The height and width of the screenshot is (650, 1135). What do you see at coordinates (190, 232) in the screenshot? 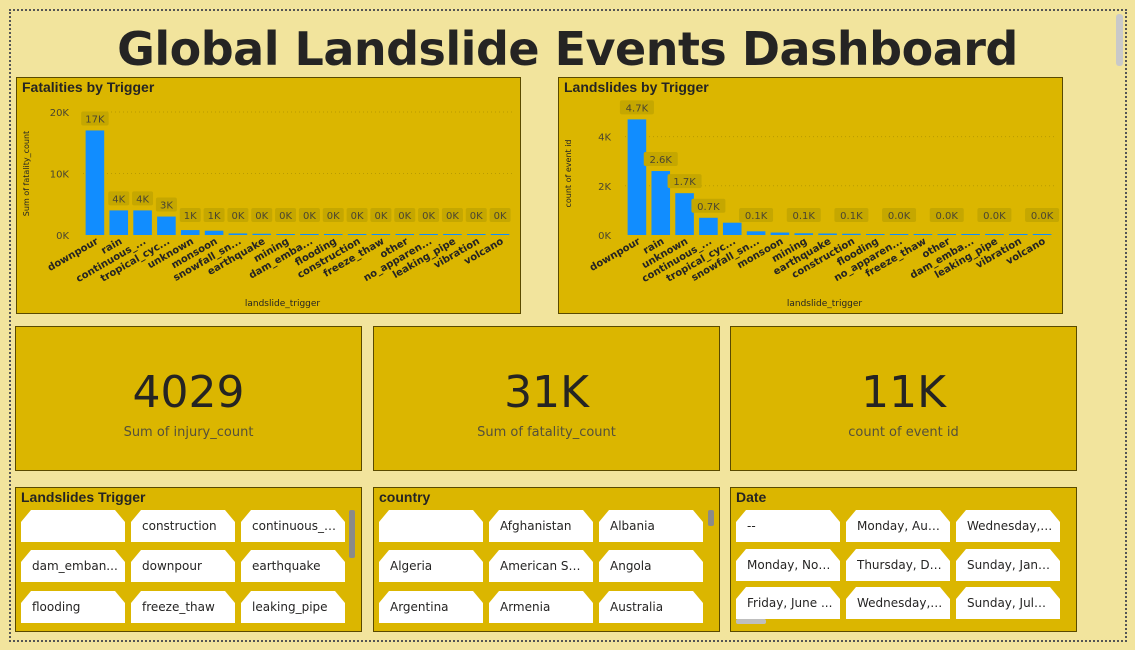
I see `bar-unknown` at bounding box center [190, 232].